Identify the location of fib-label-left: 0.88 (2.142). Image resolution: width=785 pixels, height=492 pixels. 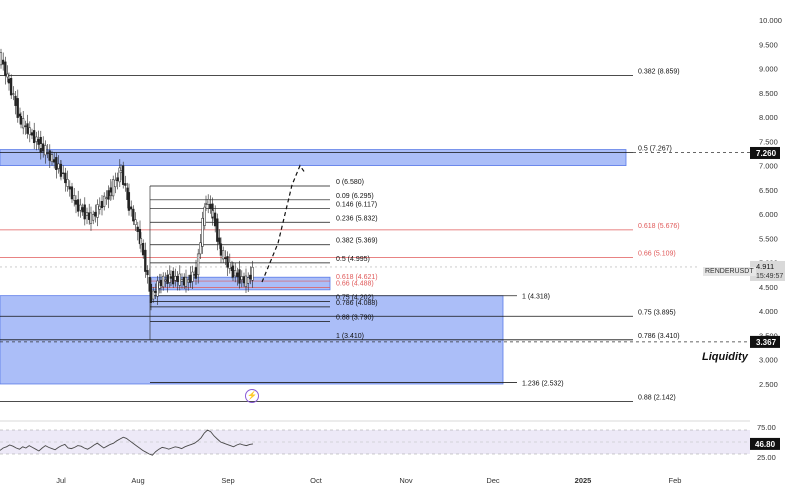
(657, 397).